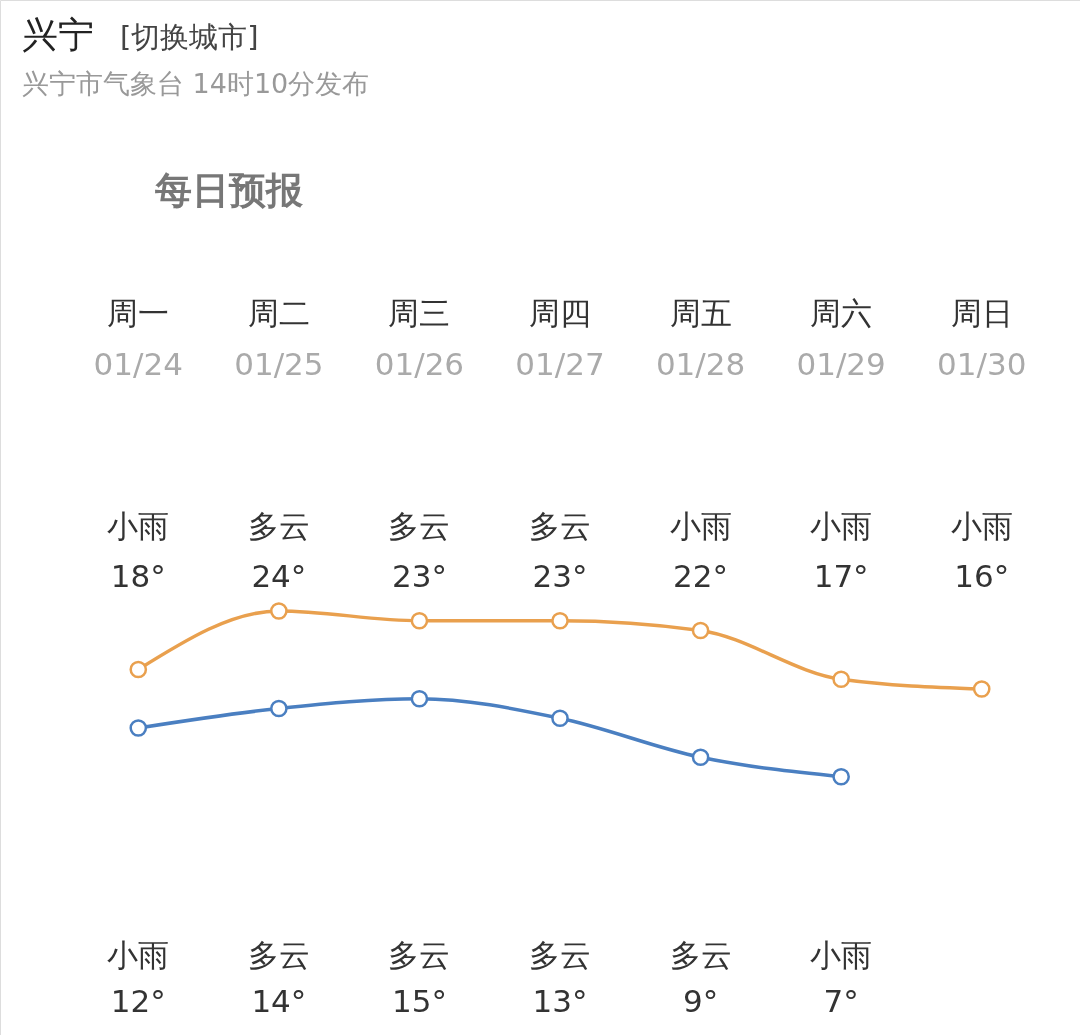 The image size is (1080, 1035). I want to click on category-label: 周六 01/29, so click(841, 338).